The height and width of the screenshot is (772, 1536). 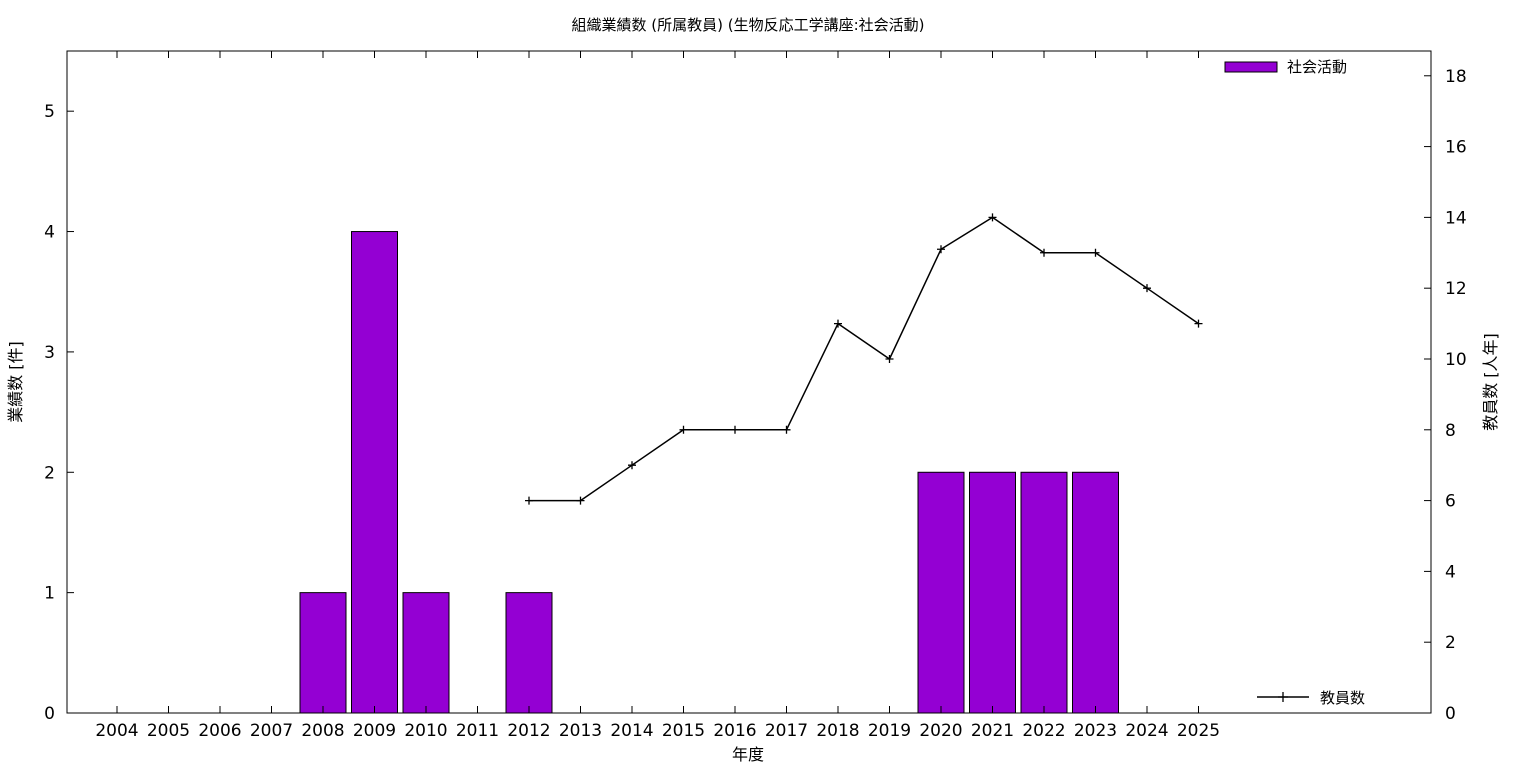 I want to click on y2-tick-label-2: 2, so click(x=1450, y=643).